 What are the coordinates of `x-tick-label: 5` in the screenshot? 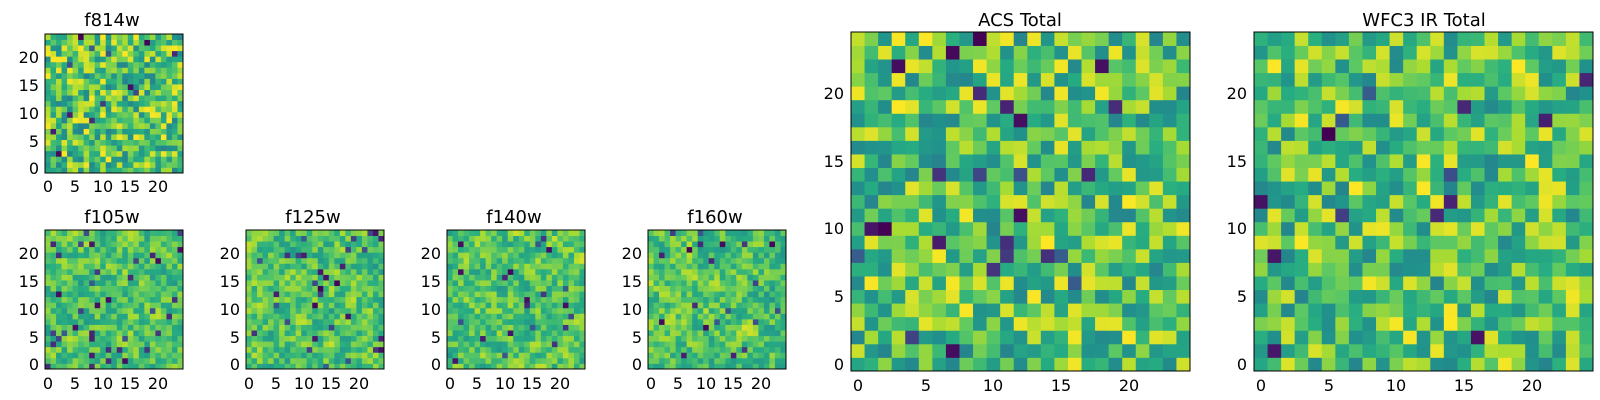 It's located at (926, 385).